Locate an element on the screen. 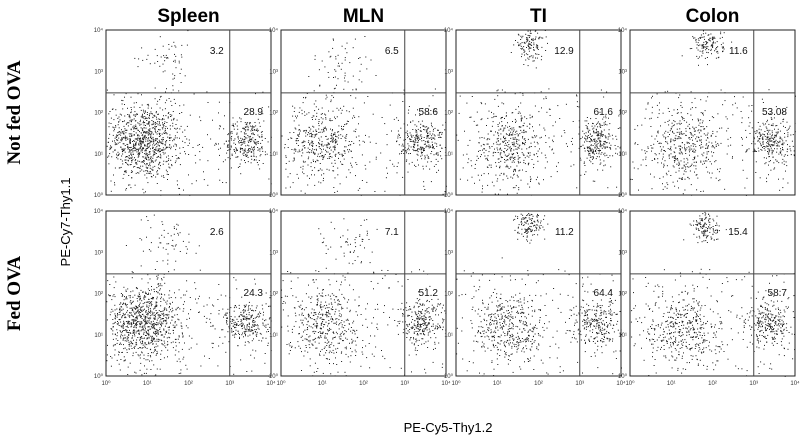 The image size is (800, 446). y-tick-label: 10⁴ is located at coordinates (99, 30).